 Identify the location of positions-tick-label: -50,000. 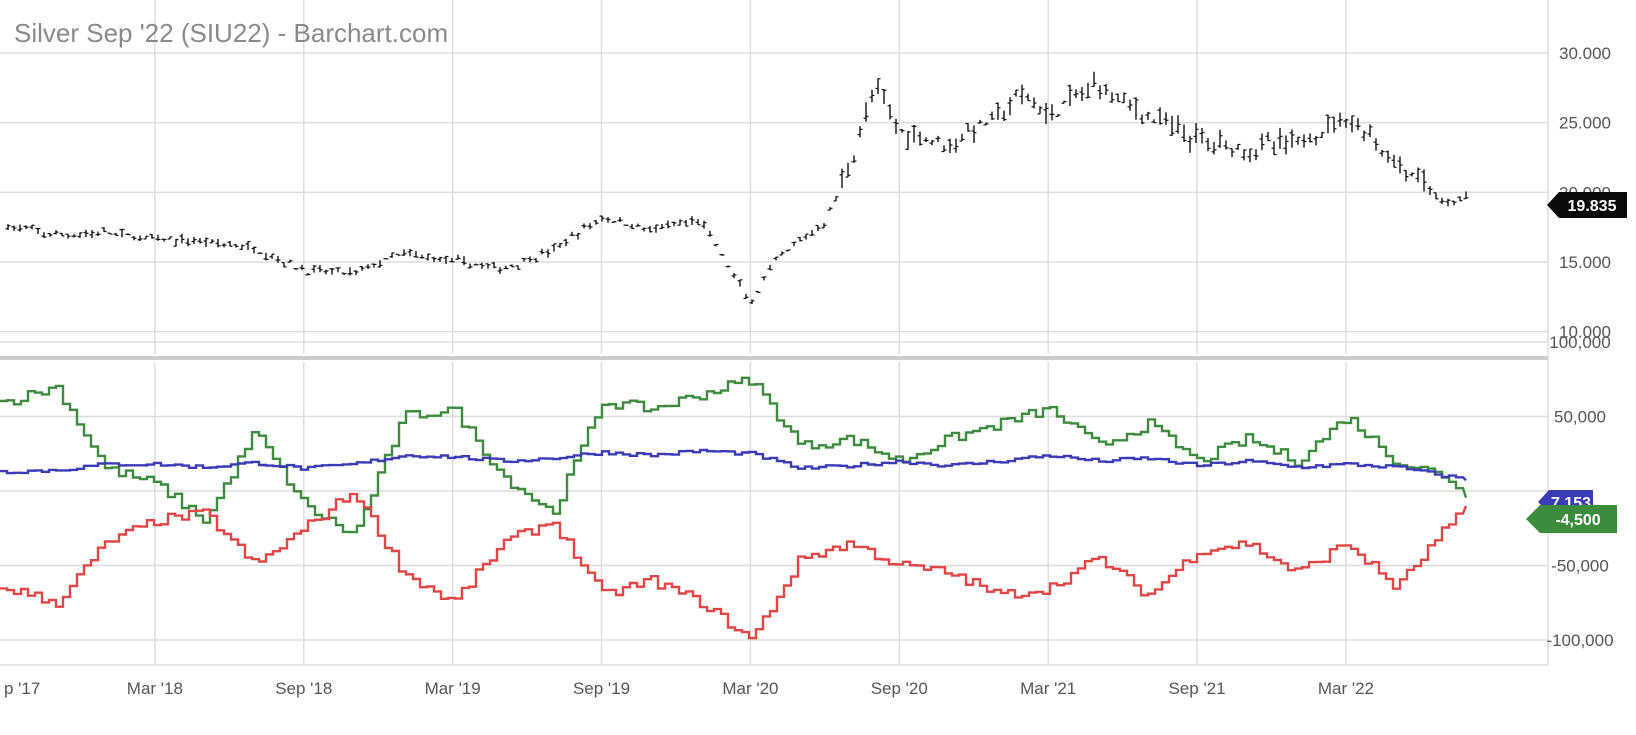
(1580, 566).